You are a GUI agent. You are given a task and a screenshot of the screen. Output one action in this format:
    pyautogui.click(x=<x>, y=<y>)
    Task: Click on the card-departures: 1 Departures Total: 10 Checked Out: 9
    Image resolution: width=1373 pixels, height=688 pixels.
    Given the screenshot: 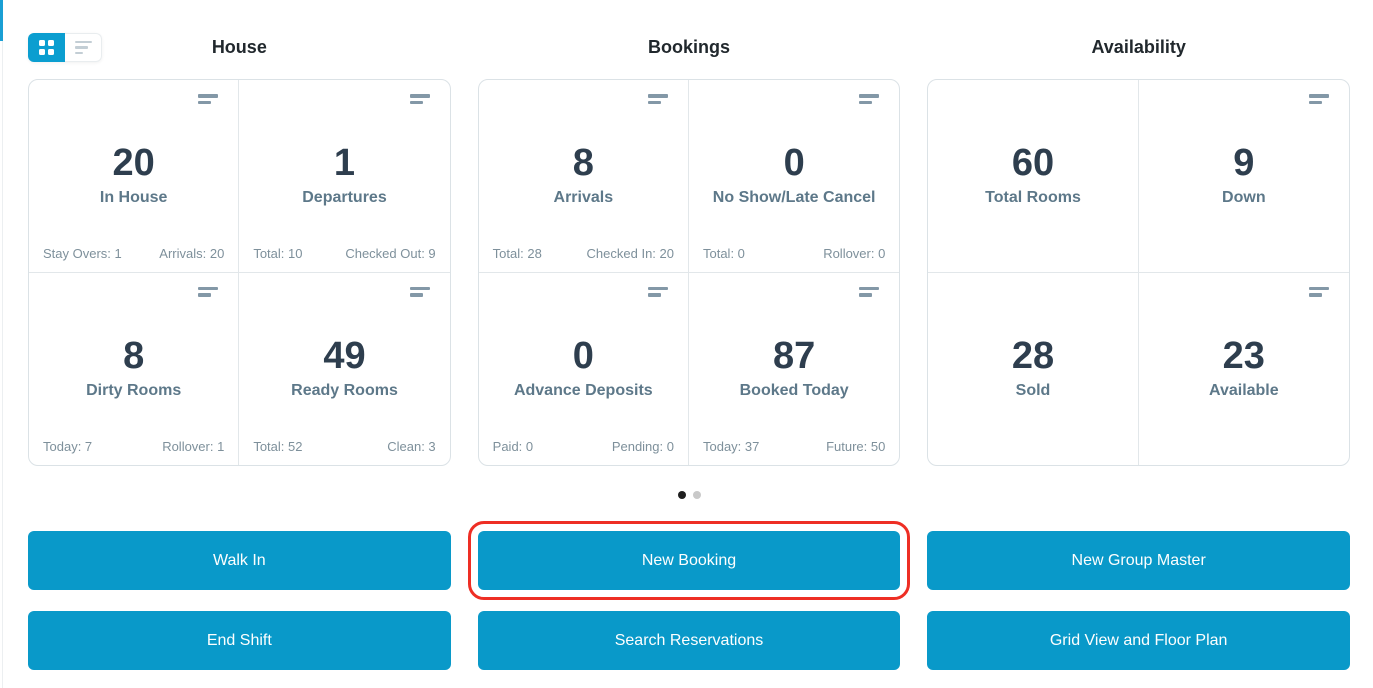 What is the action you would take?
    pyautogui.click(x=344, y=176)
    